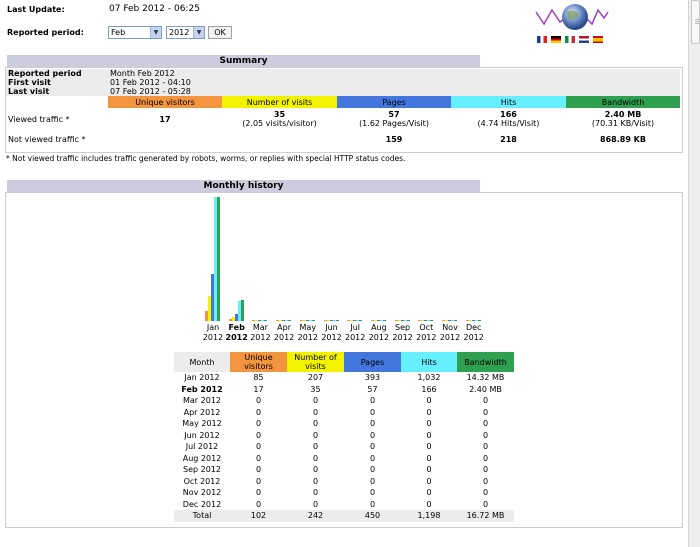  Describe the element at coordinates (45, 32) in the screenshot. I see `reported-period-label: Reported period:` at that location.